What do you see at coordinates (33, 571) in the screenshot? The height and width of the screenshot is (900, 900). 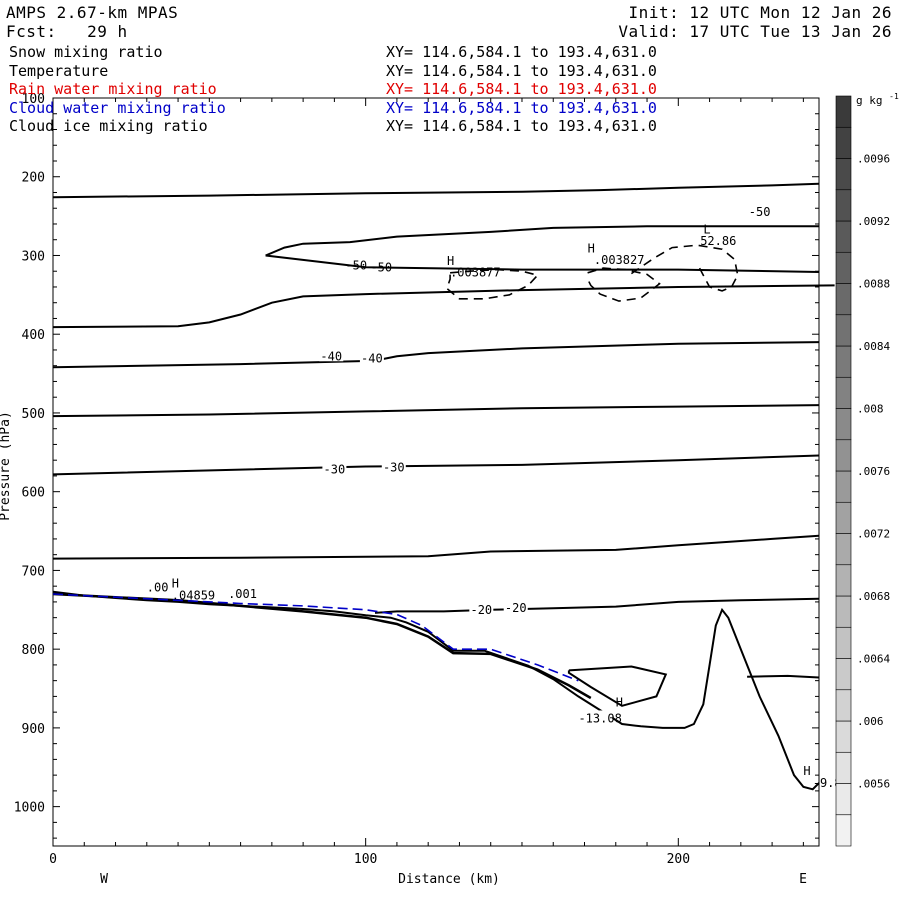 I see `y-tick-label: 700` at bounding box center [33, 571].